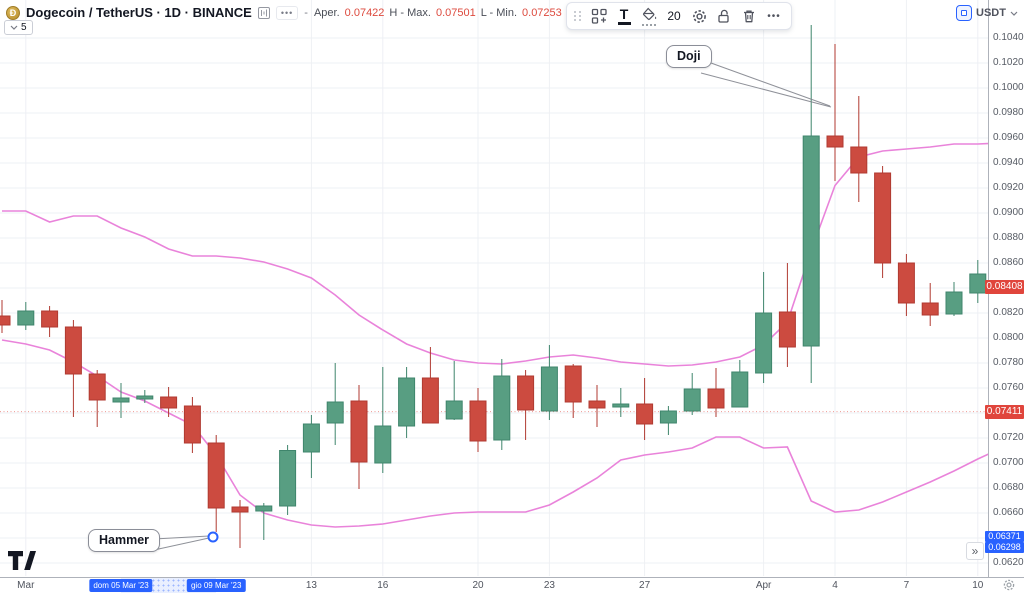 The width and height of the screenshot is (1024, 593). I want to click on currency-label: USDT, so click(991, 13).